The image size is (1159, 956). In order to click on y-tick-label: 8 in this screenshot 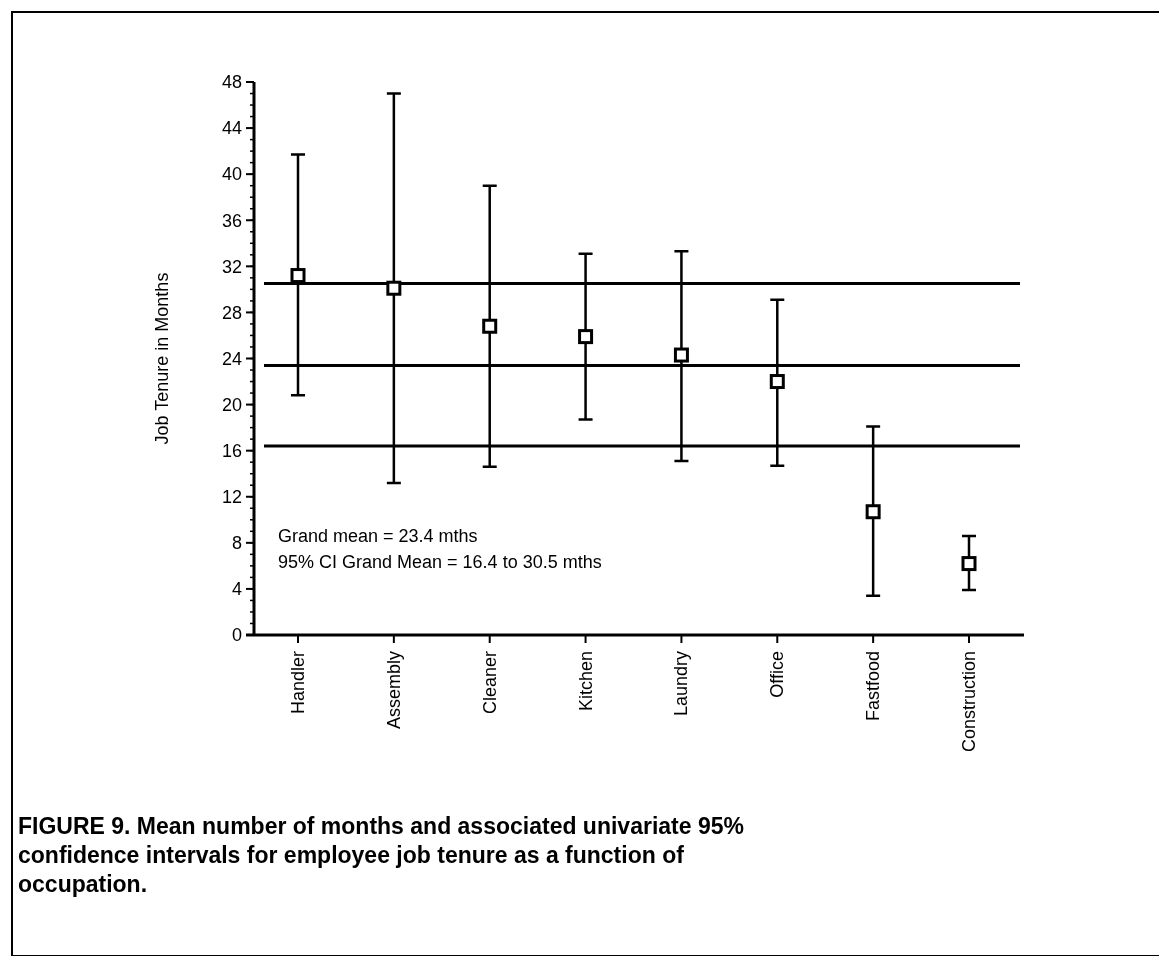, I will do `click(236, 543)`.